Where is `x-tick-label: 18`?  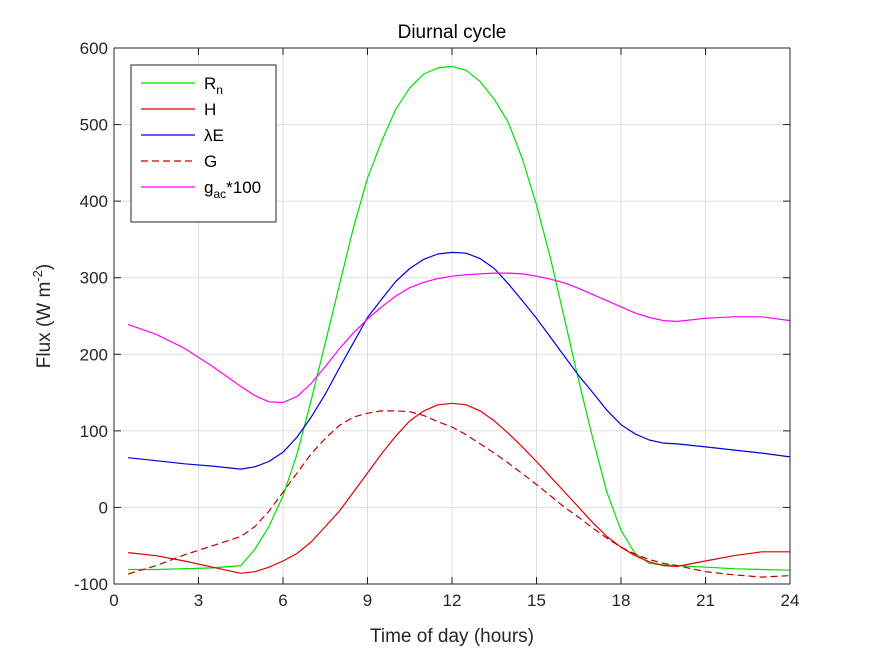
x-tick-label: 18 is located at coordinates (621, 600).